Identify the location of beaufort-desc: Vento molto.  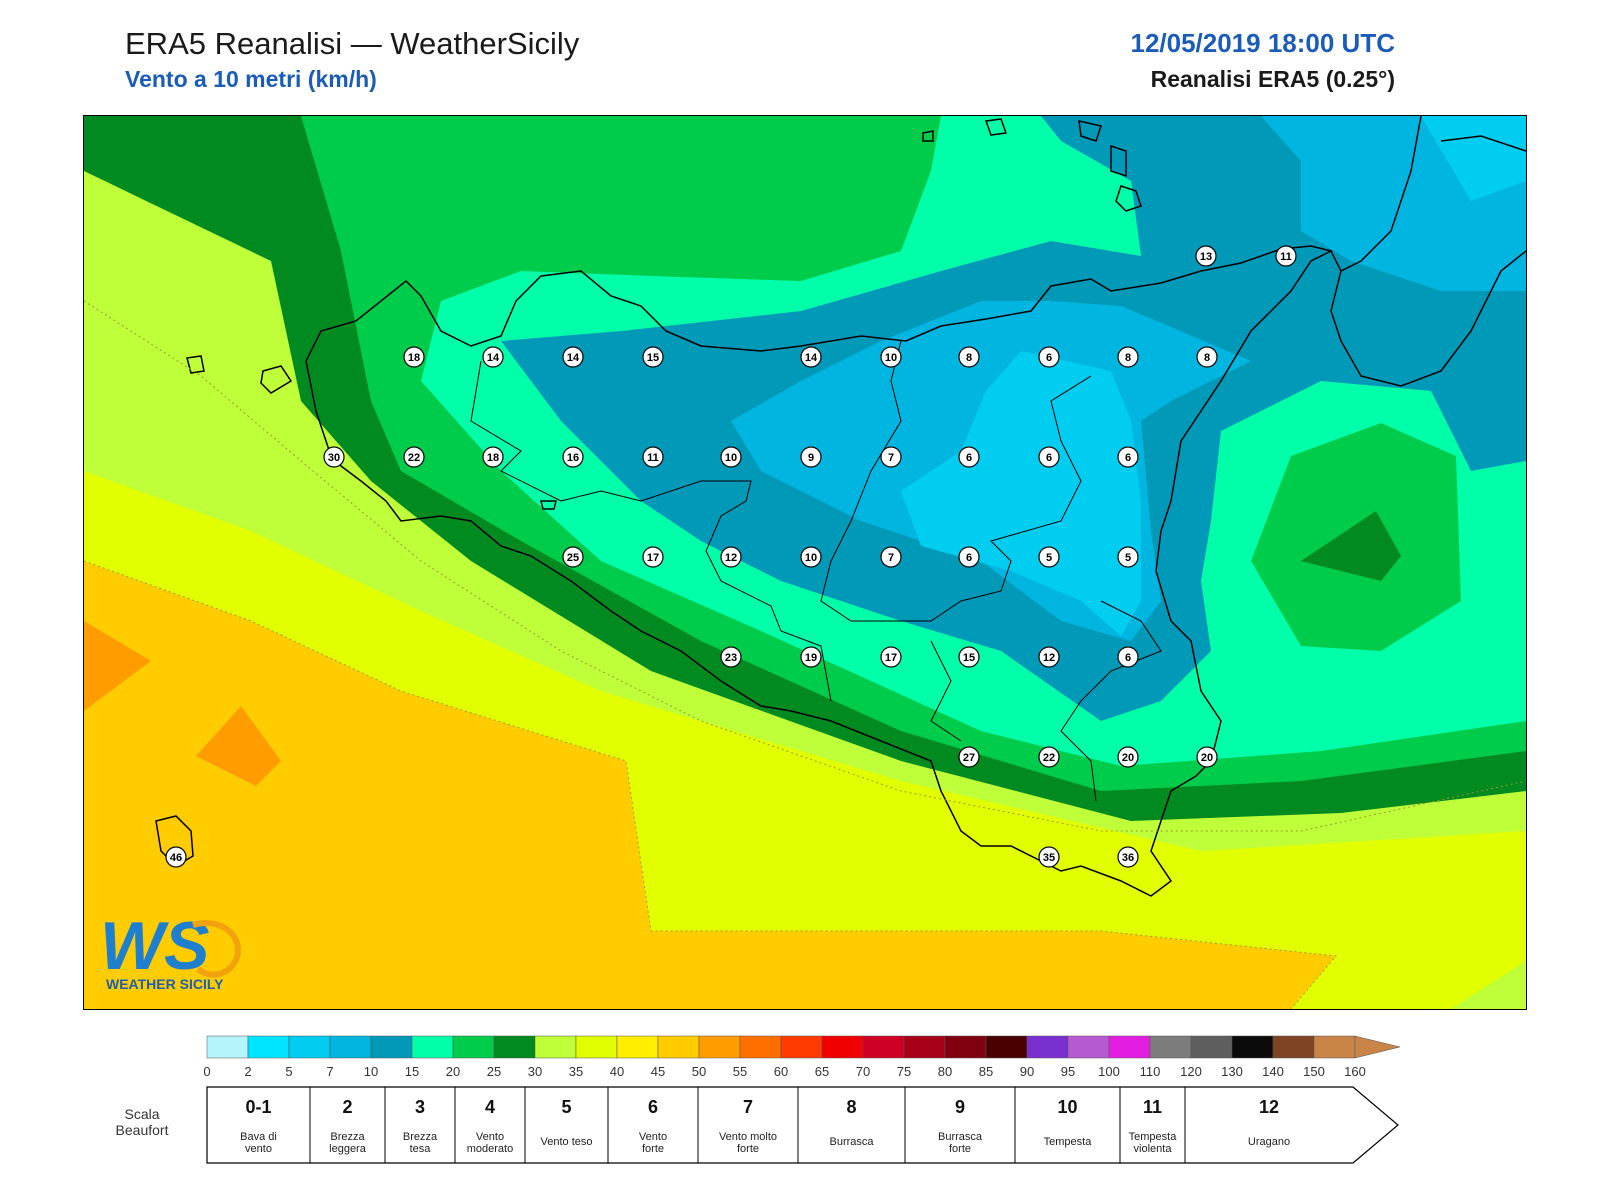
(748, 1137).